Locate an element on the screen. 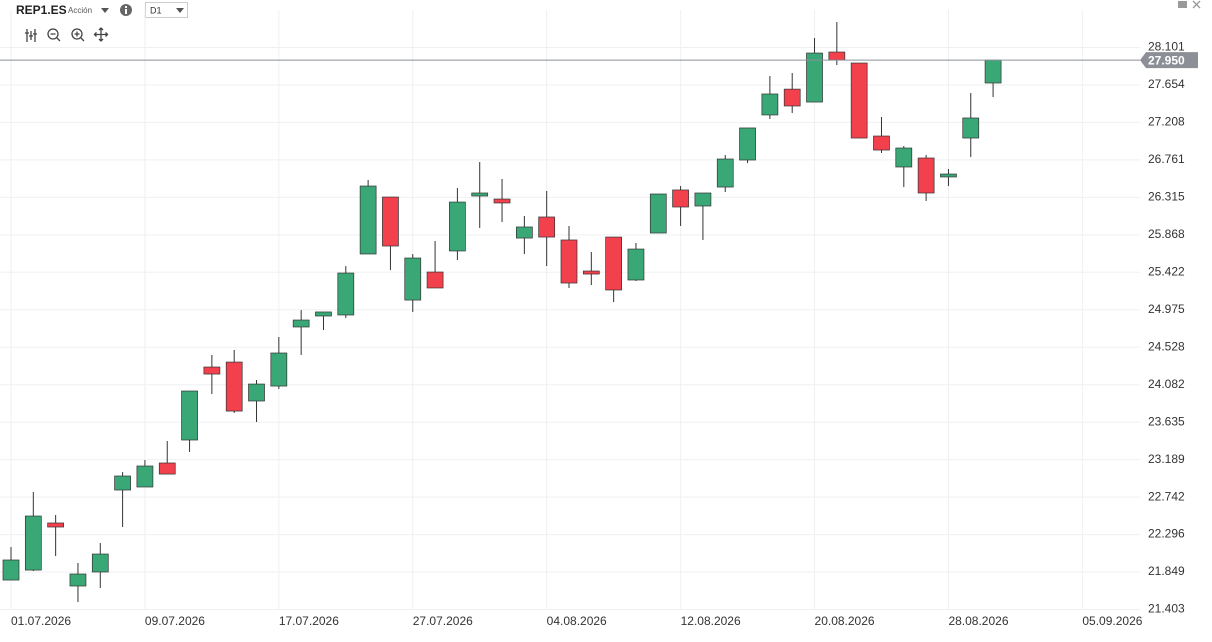 This screenshot has height=642, width=1212. y-tick-label: 26.315 is located at coordinates (1166, 197).